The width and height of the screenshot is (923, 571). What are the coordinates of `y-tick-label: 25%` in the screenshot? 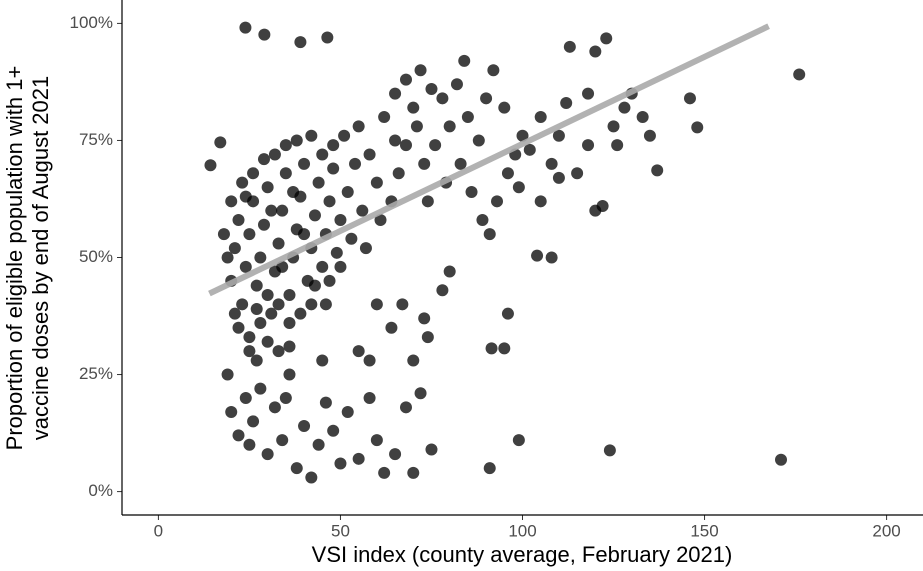 It's located at (96, 373).